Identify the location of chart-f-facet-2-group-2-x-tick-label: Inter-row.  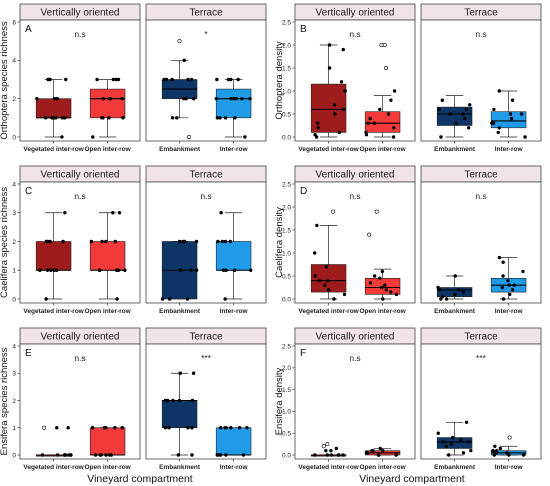
(509, 467).